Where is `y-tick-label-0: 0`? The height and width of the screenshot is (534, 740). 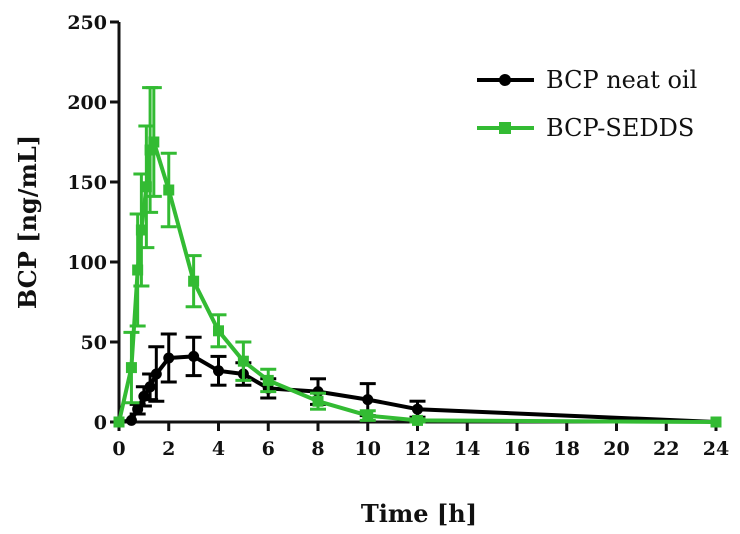
y-tick-label-0: 0 is located at coordinates (100, 423).